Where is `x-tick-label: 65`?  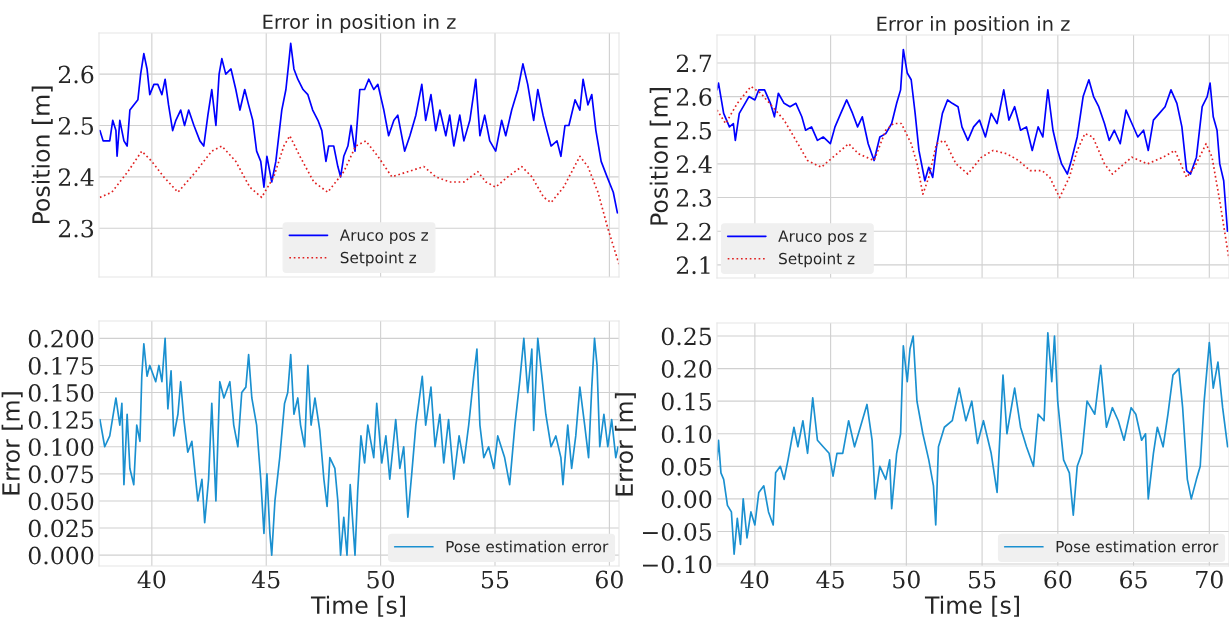 x-tick-label: 65 is located at coordinates (1133, 579).